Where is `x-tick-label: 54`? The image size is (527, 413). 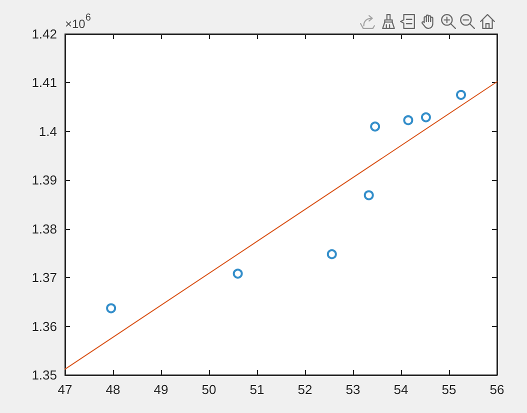
x-tick-label: 54 is located at coordinates (401, 389).